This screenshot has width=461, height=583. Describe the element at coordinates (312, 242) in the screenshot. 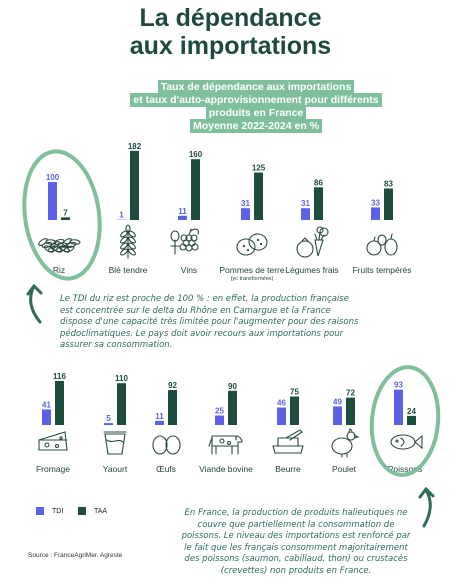

I see `vegetables-icon` at that location.